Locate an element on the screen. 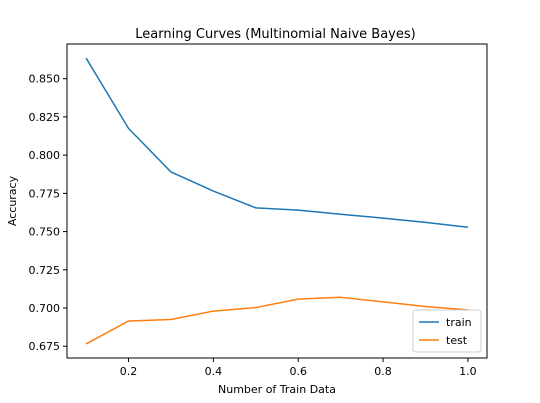  x-axis-ticks: 0.2 0.4 0.6 0.8 1.0 is located at coordinates (298, 368).